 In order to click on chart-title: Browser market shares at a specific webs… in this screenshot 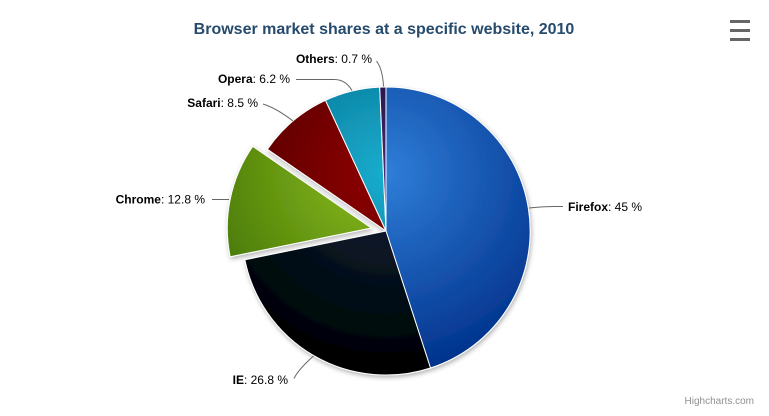, I will do `click(384, 29)`.